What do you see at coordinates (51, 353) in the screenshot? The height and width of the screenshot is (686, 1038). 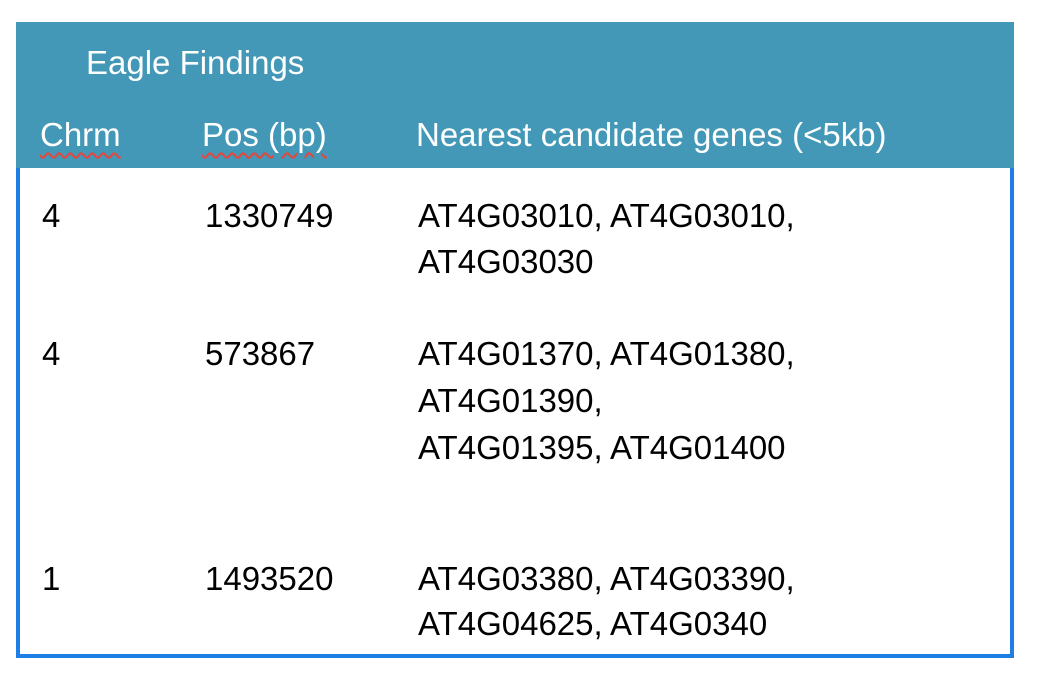 I see `row-2-chrm: 4` at bounding box center [51, 353].